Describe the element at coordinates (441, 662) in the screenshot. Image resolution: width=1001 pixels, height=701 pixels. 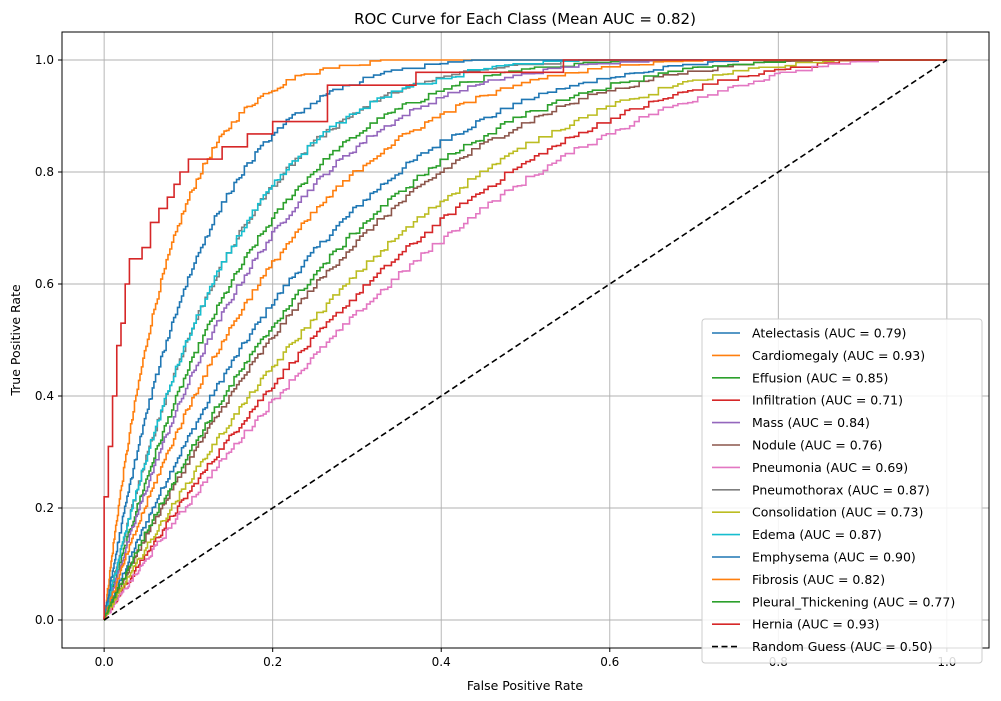
I see `x-tick-label: 0.4` at that location.